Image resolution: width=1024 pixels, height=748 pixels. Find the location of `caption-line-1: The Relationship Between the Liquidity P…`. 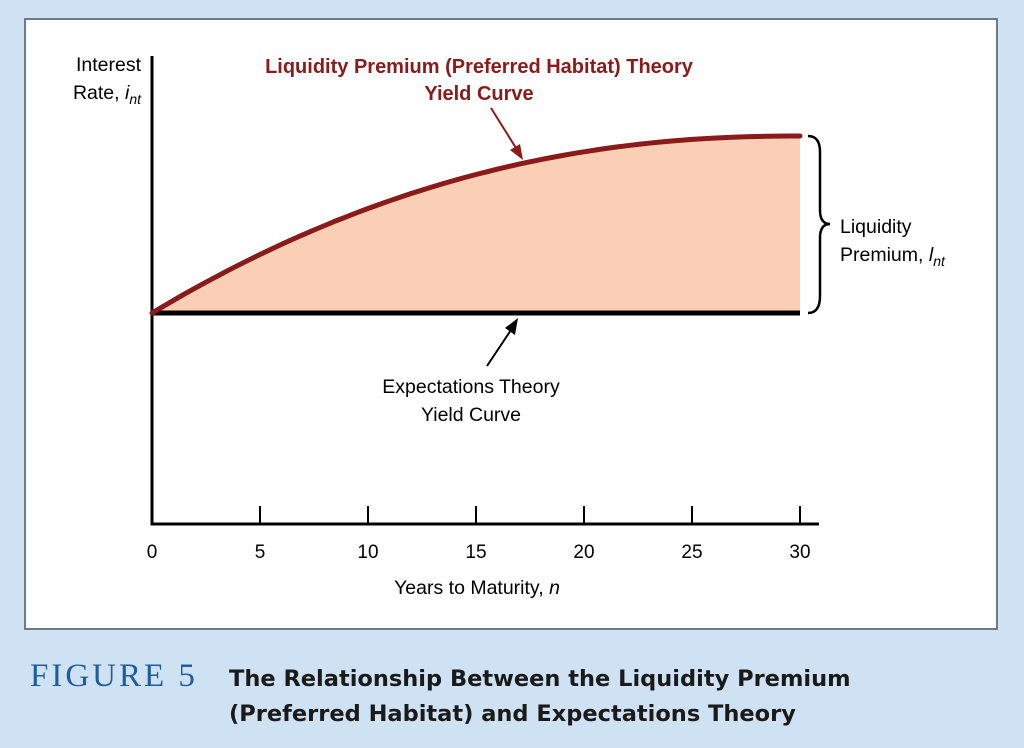

caption-line-1: The Relationship Between the Liquidity P… is located at coordinates (540, 679).